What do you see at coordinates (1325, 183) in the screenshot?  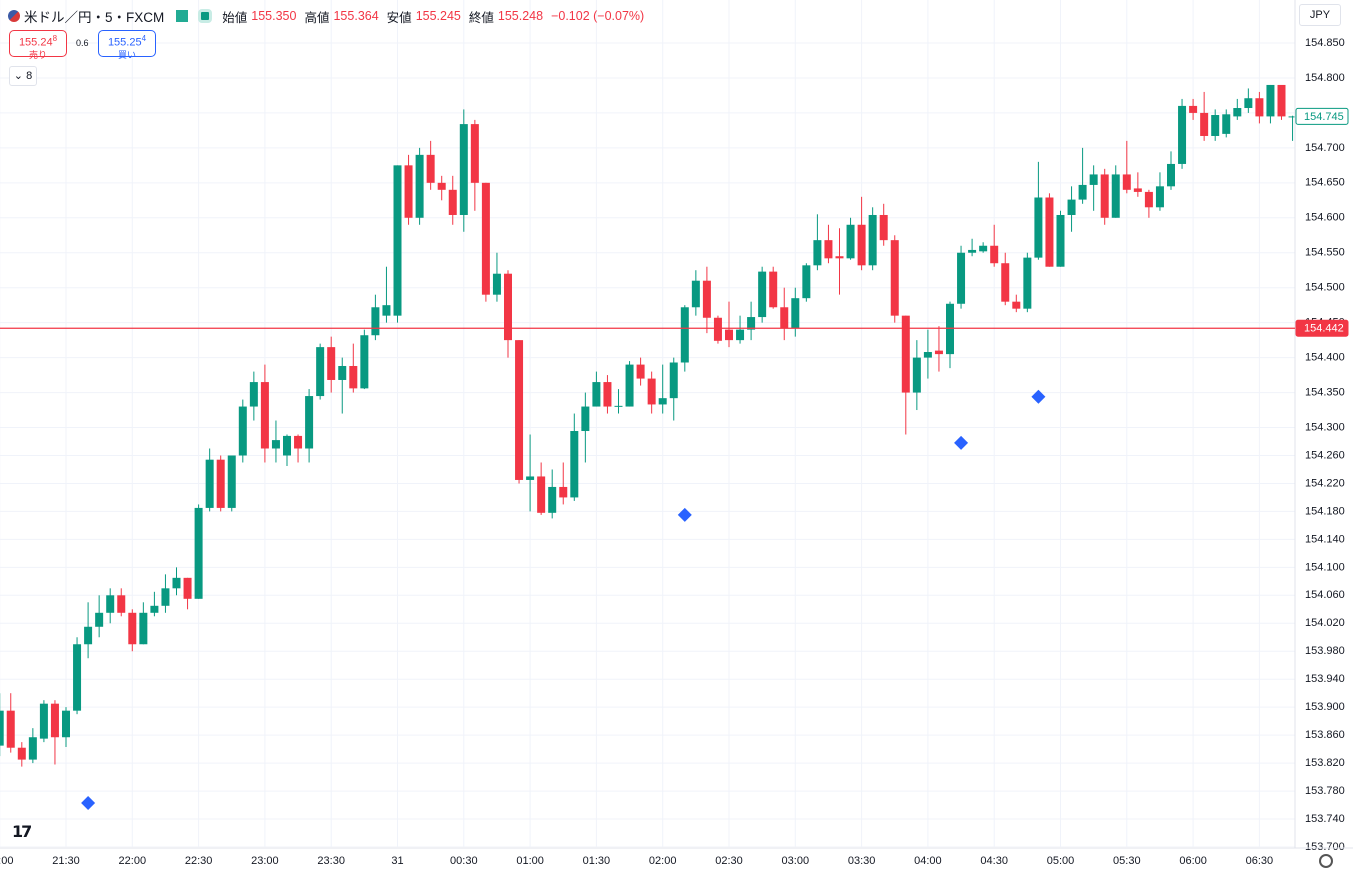 I see `y-tick-label: 154.650` at bounding box center [1325, 183].